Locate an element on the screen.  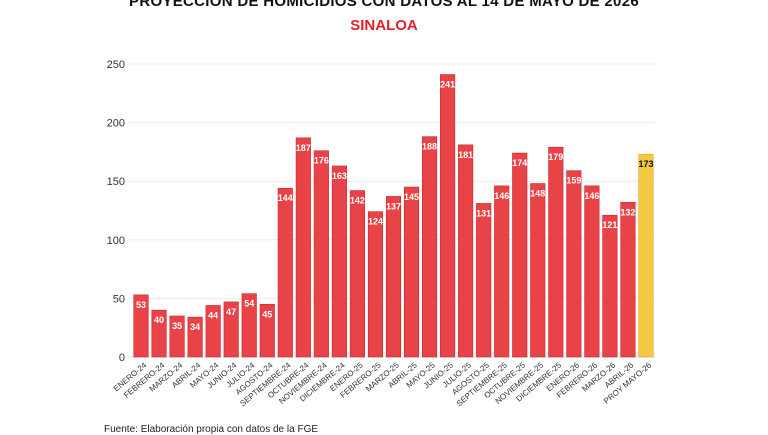
bar-value-label: 174 is located at coordinates (519, 163).